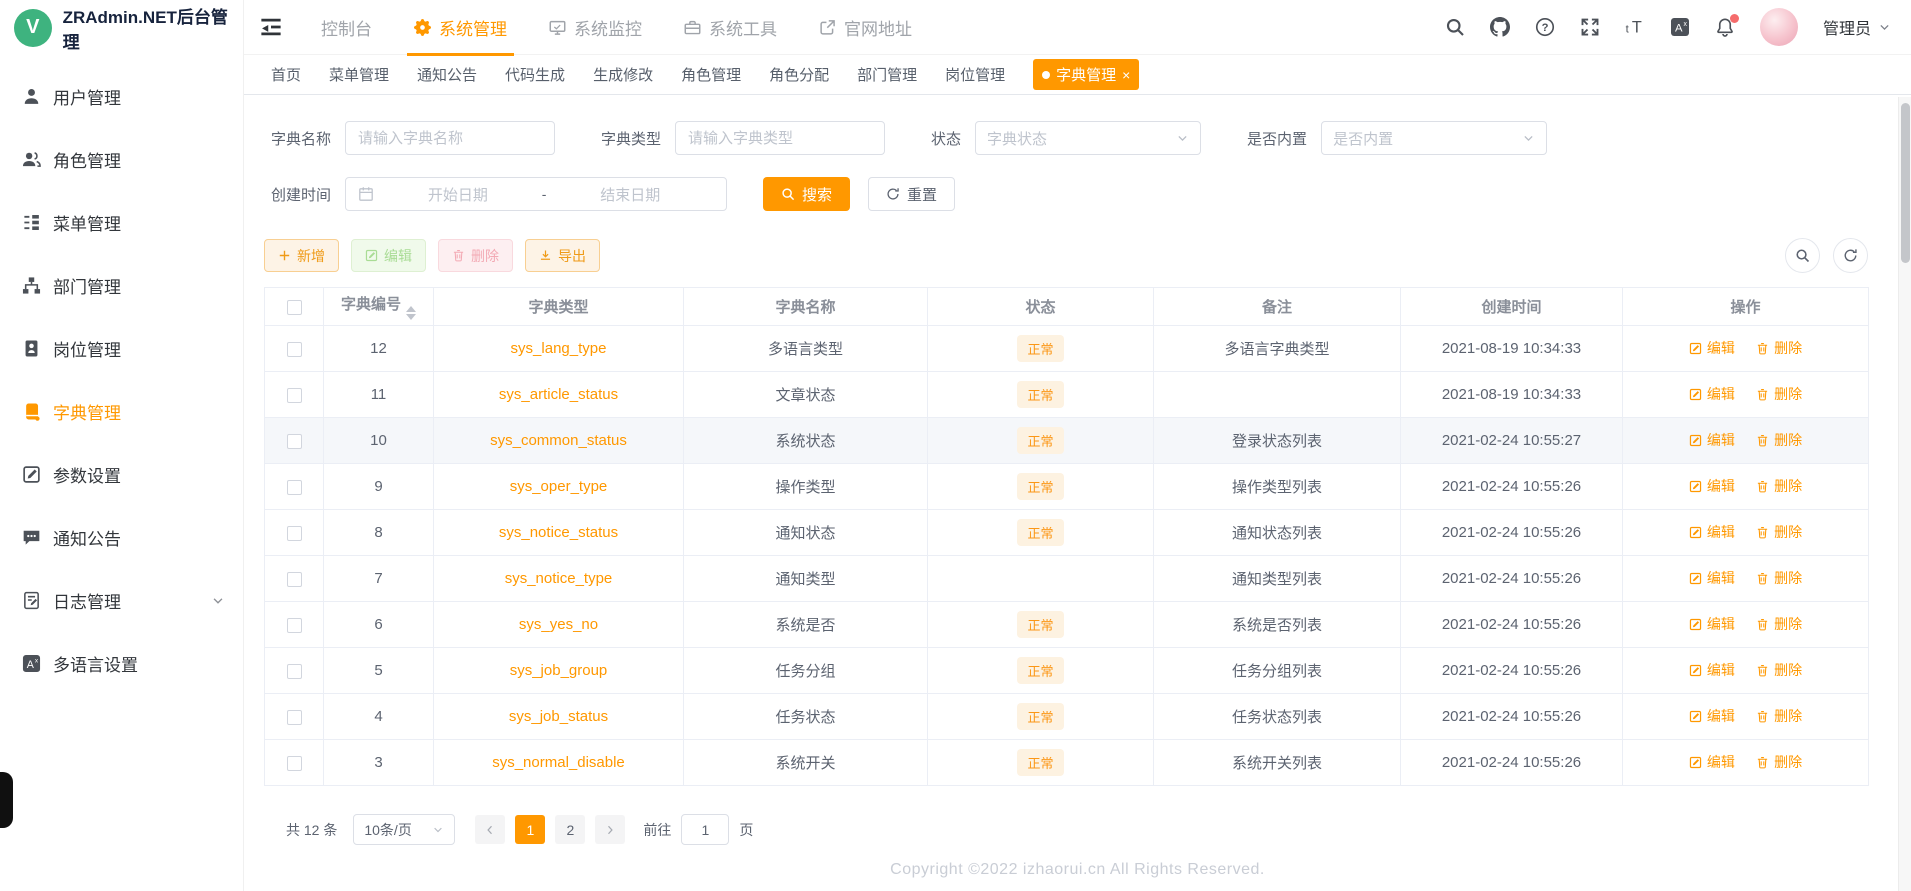 This screenshot has width=1911, height=891. Describe the element at coordinates (558, 440) in the screenshot. I see `dict-type-link: sys_common_status` at that location.